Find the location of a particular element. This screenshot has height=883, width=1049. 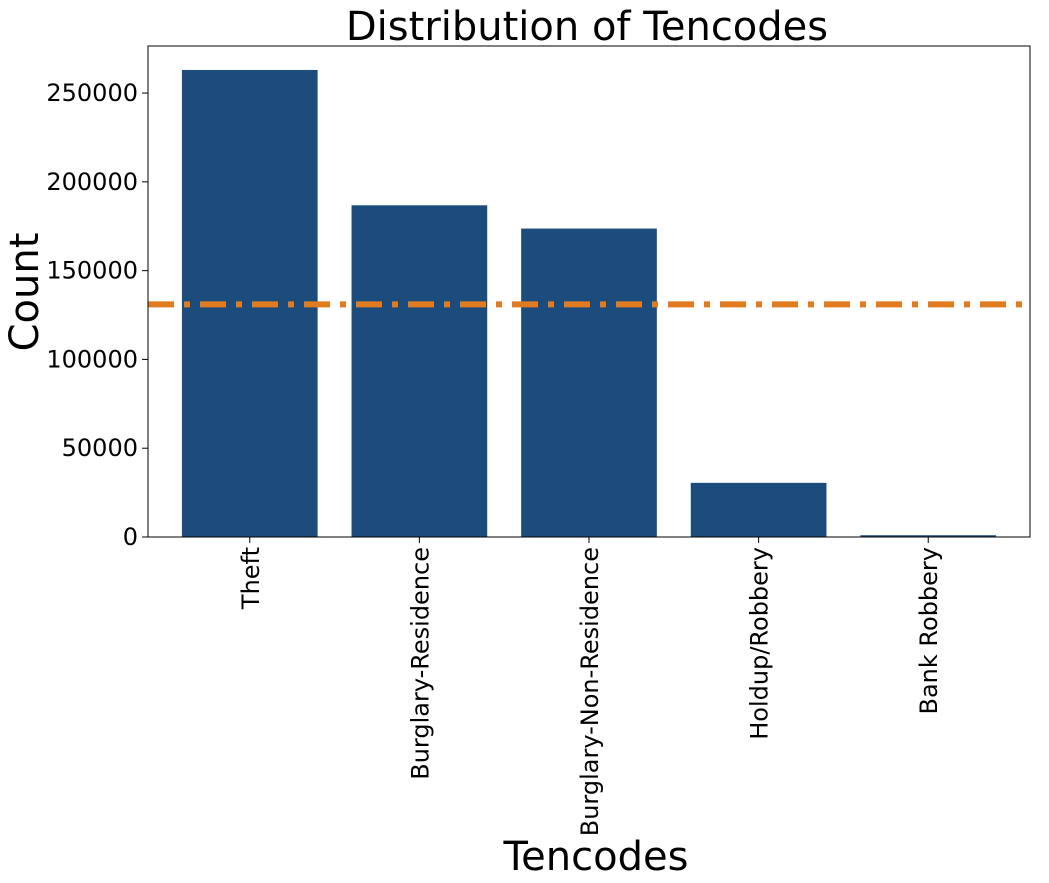

y-tick-label: 0 is located at coordinates (130, 537).